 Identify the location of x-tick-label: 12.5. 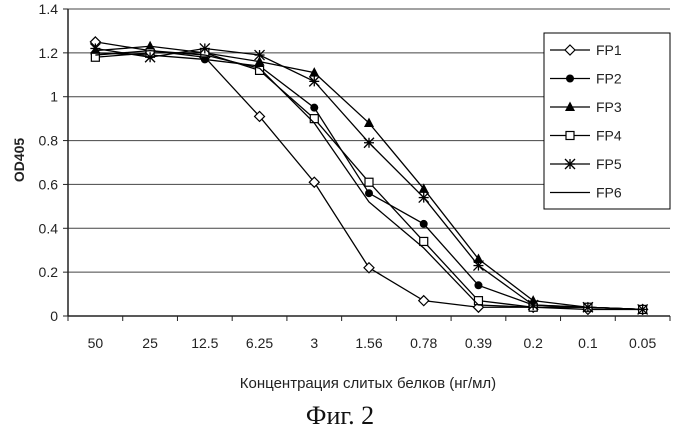
(204, 343).